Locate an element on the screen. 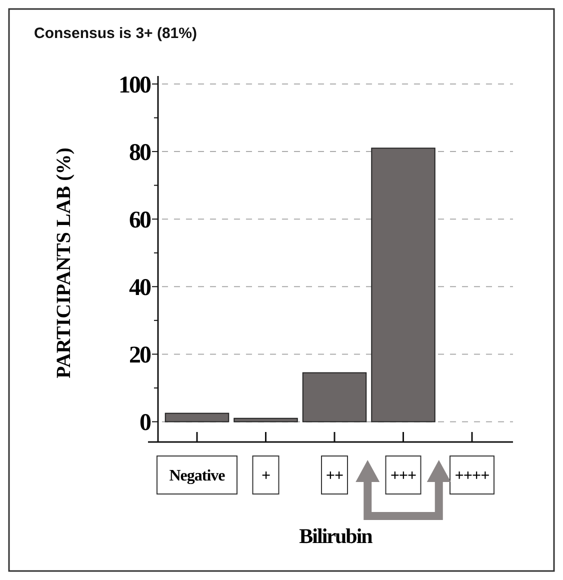  y-tick-label: 40 is located at coordinates (140, 288).